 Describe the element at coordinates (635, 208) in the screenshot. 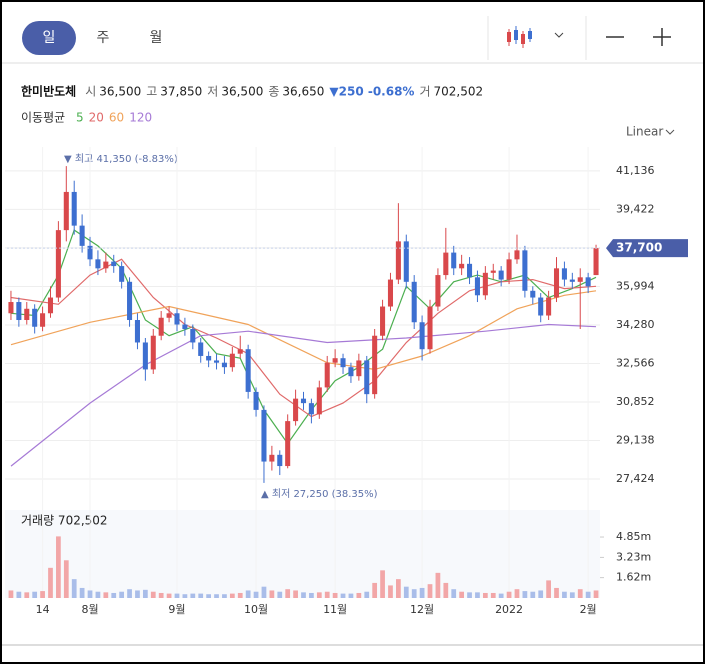

I see `y-tick-label: 39,422` at that location.